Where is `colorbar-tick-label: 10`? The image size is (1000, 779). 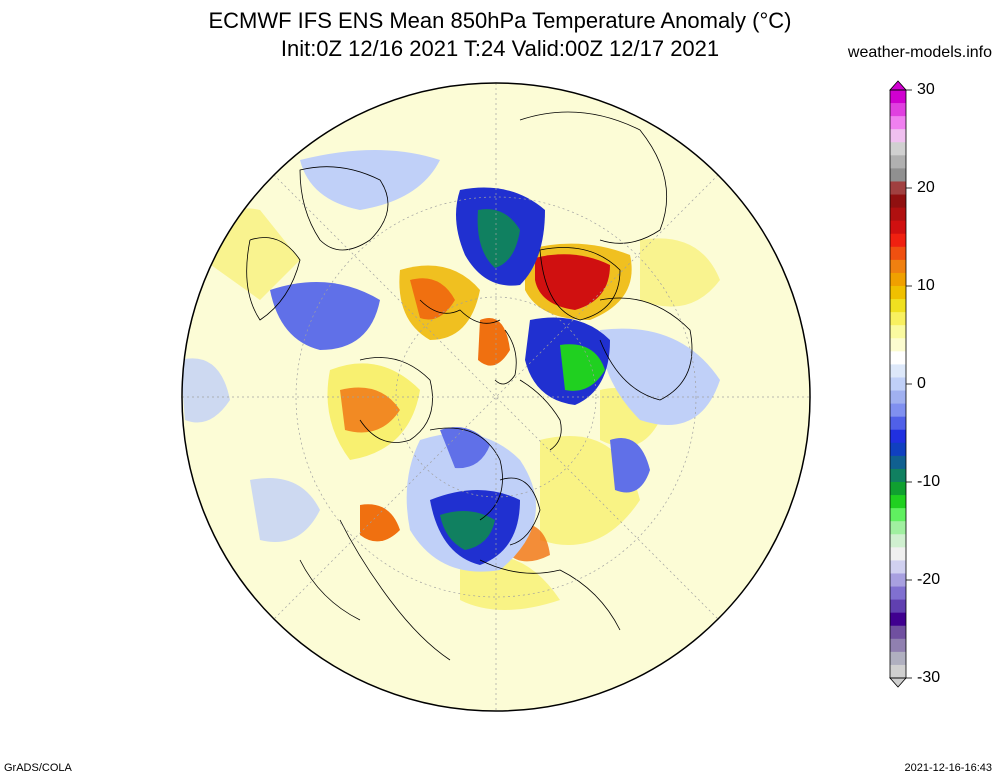
colorbar-tick-label: 10 is located at coordinates (926, 285).